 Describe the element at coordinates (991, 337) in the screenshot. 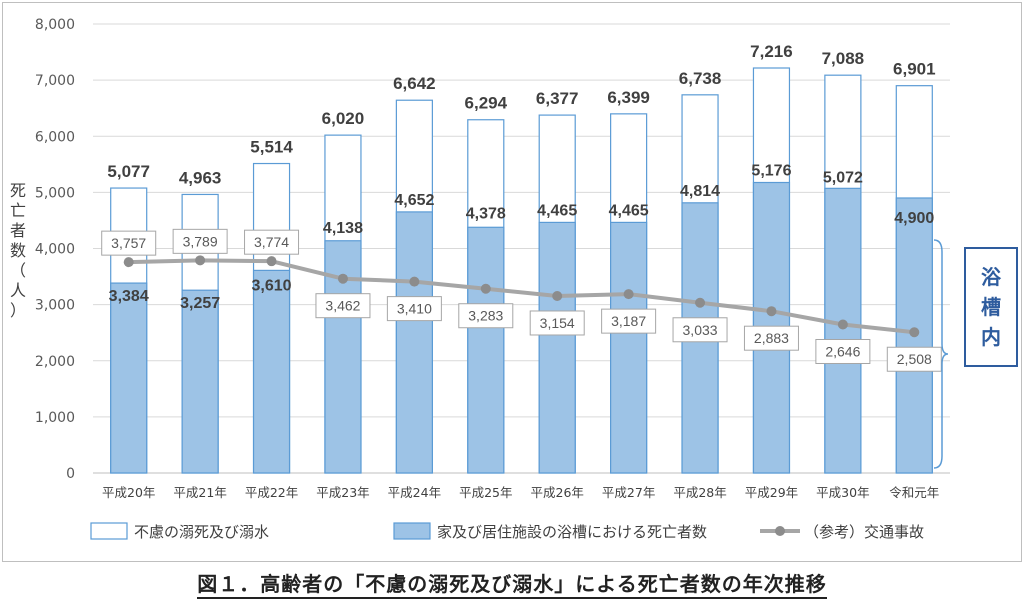

I see `annotation-char: 内` at that location.